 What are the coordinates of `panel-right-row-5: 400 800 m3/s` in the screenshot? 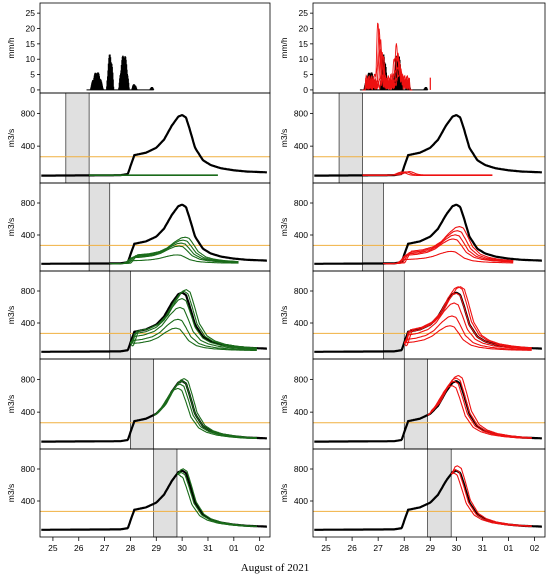 It's located at (412, 493).